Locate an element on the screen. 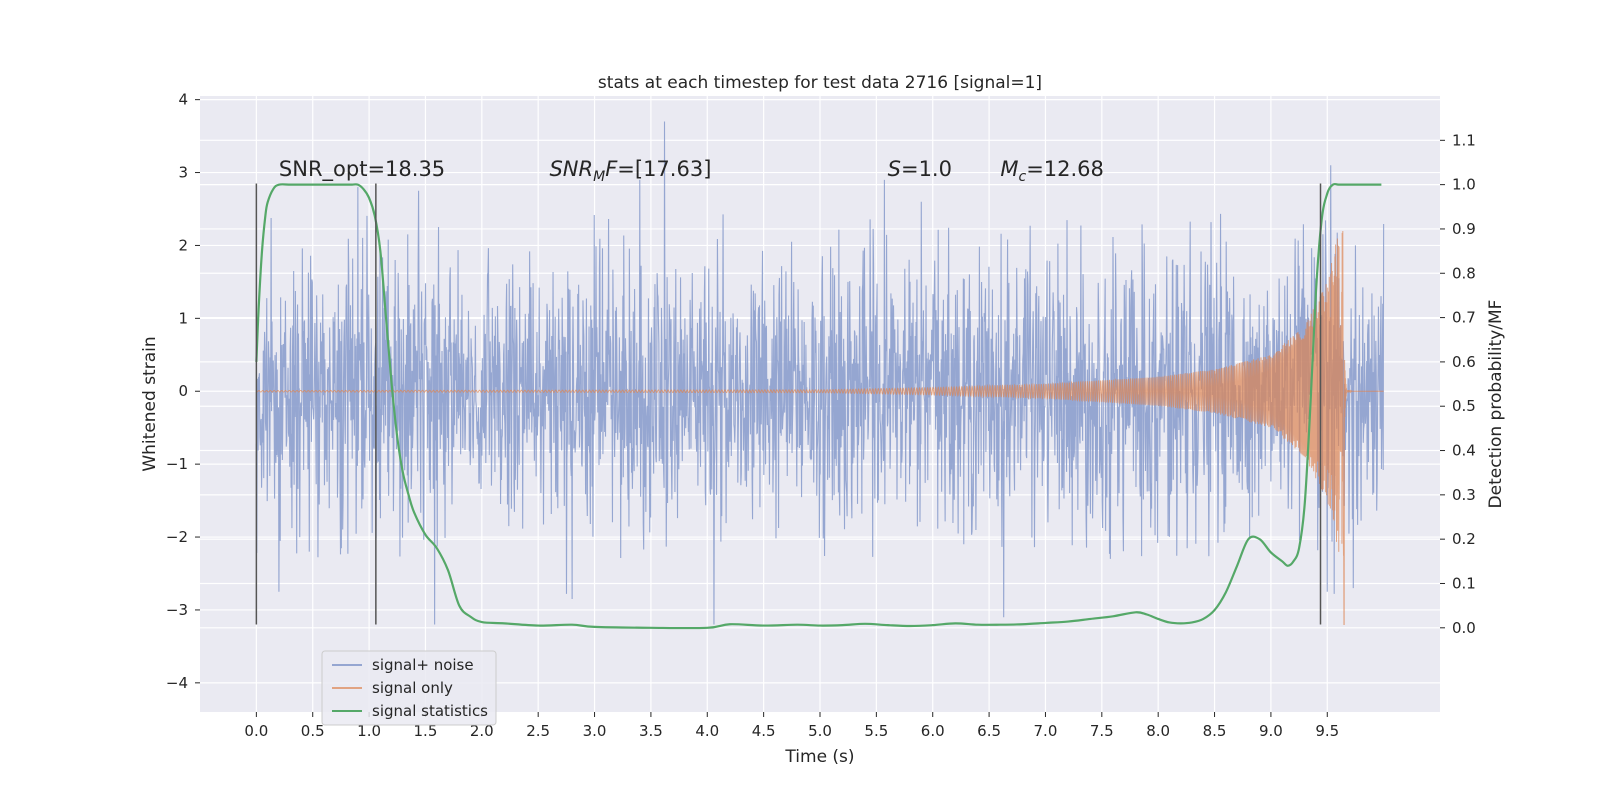 The width and height of the screenshot is (1600, 800). x-tick-label: 3.5 is located at coordinates (651, 731).